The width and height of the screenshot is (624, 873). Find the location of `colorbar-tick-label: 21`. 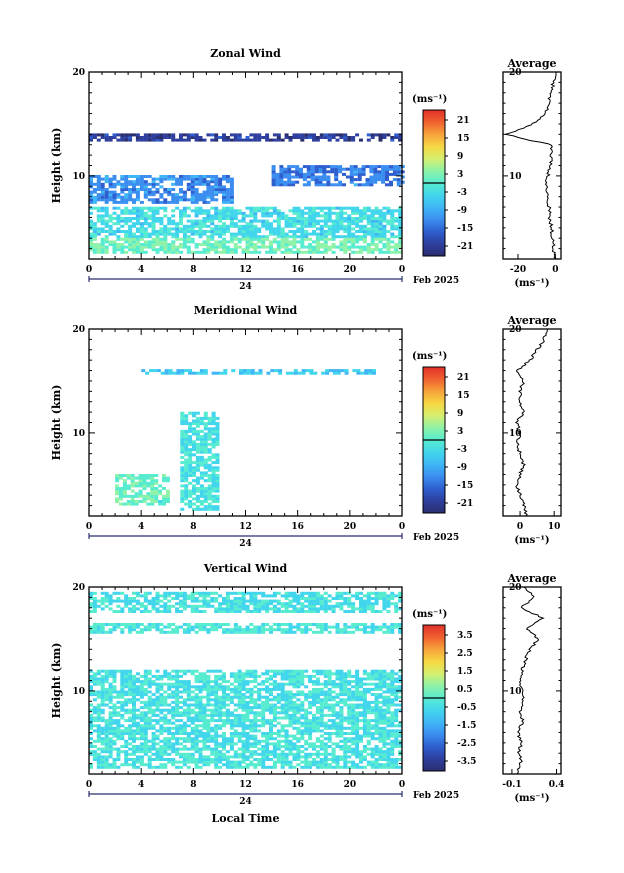

colorbar-tick-label: 21 is located at coordinates (463, 378).